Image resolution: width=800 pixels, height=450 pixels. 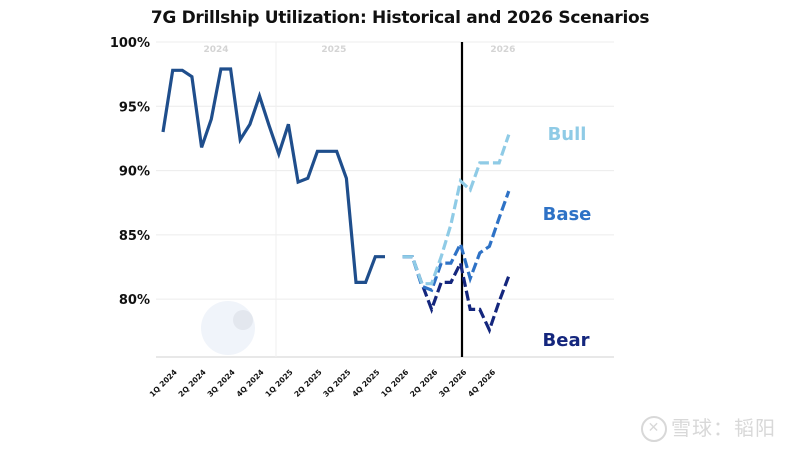 What do you see at coordinates (456, 295) in the screenshot?
I see `series-line-bear` at bounding box center [456, 295].